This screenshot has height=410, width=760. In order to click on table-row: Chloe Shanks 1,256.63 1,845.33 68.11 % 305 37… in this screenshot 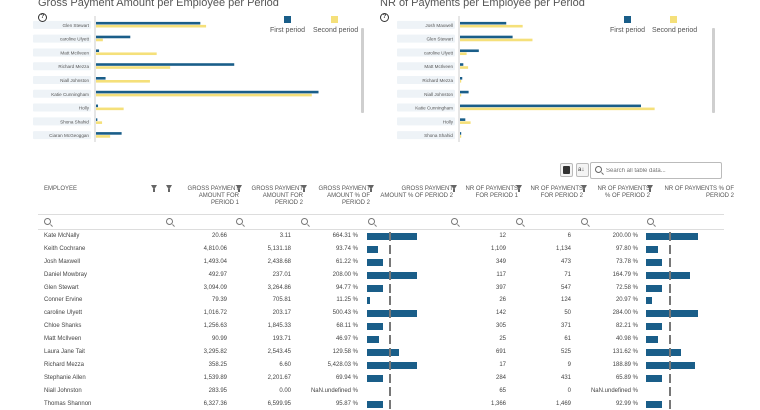, I will do `click(381, 326)`.